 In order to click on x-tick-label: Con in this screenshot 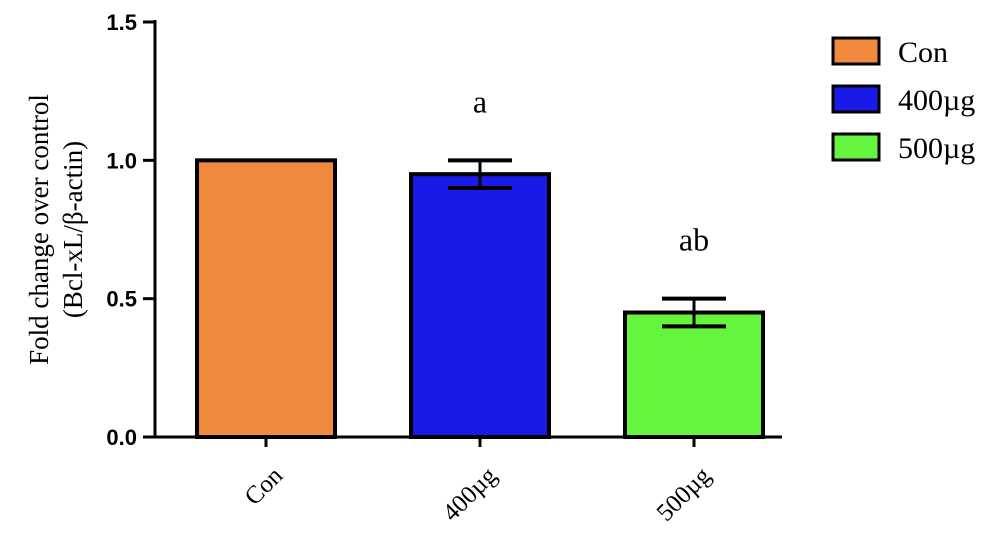, I will do `click(264, 486)`.